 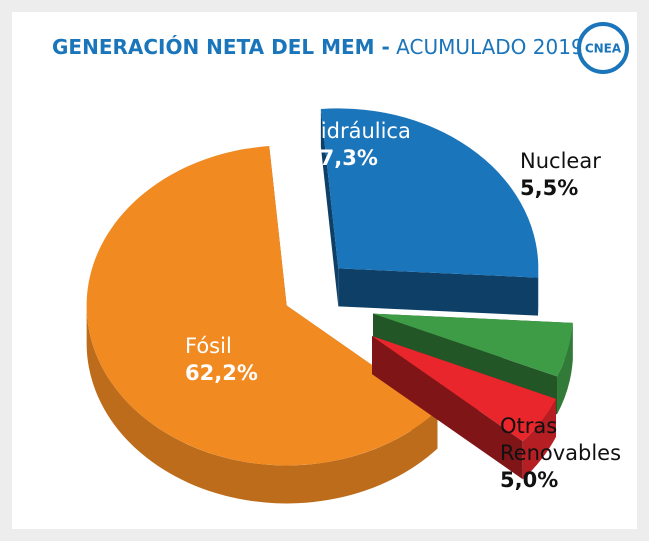 I want to click on slice-label: Otras Renovables 5,0%, so click(x=565, y=453).